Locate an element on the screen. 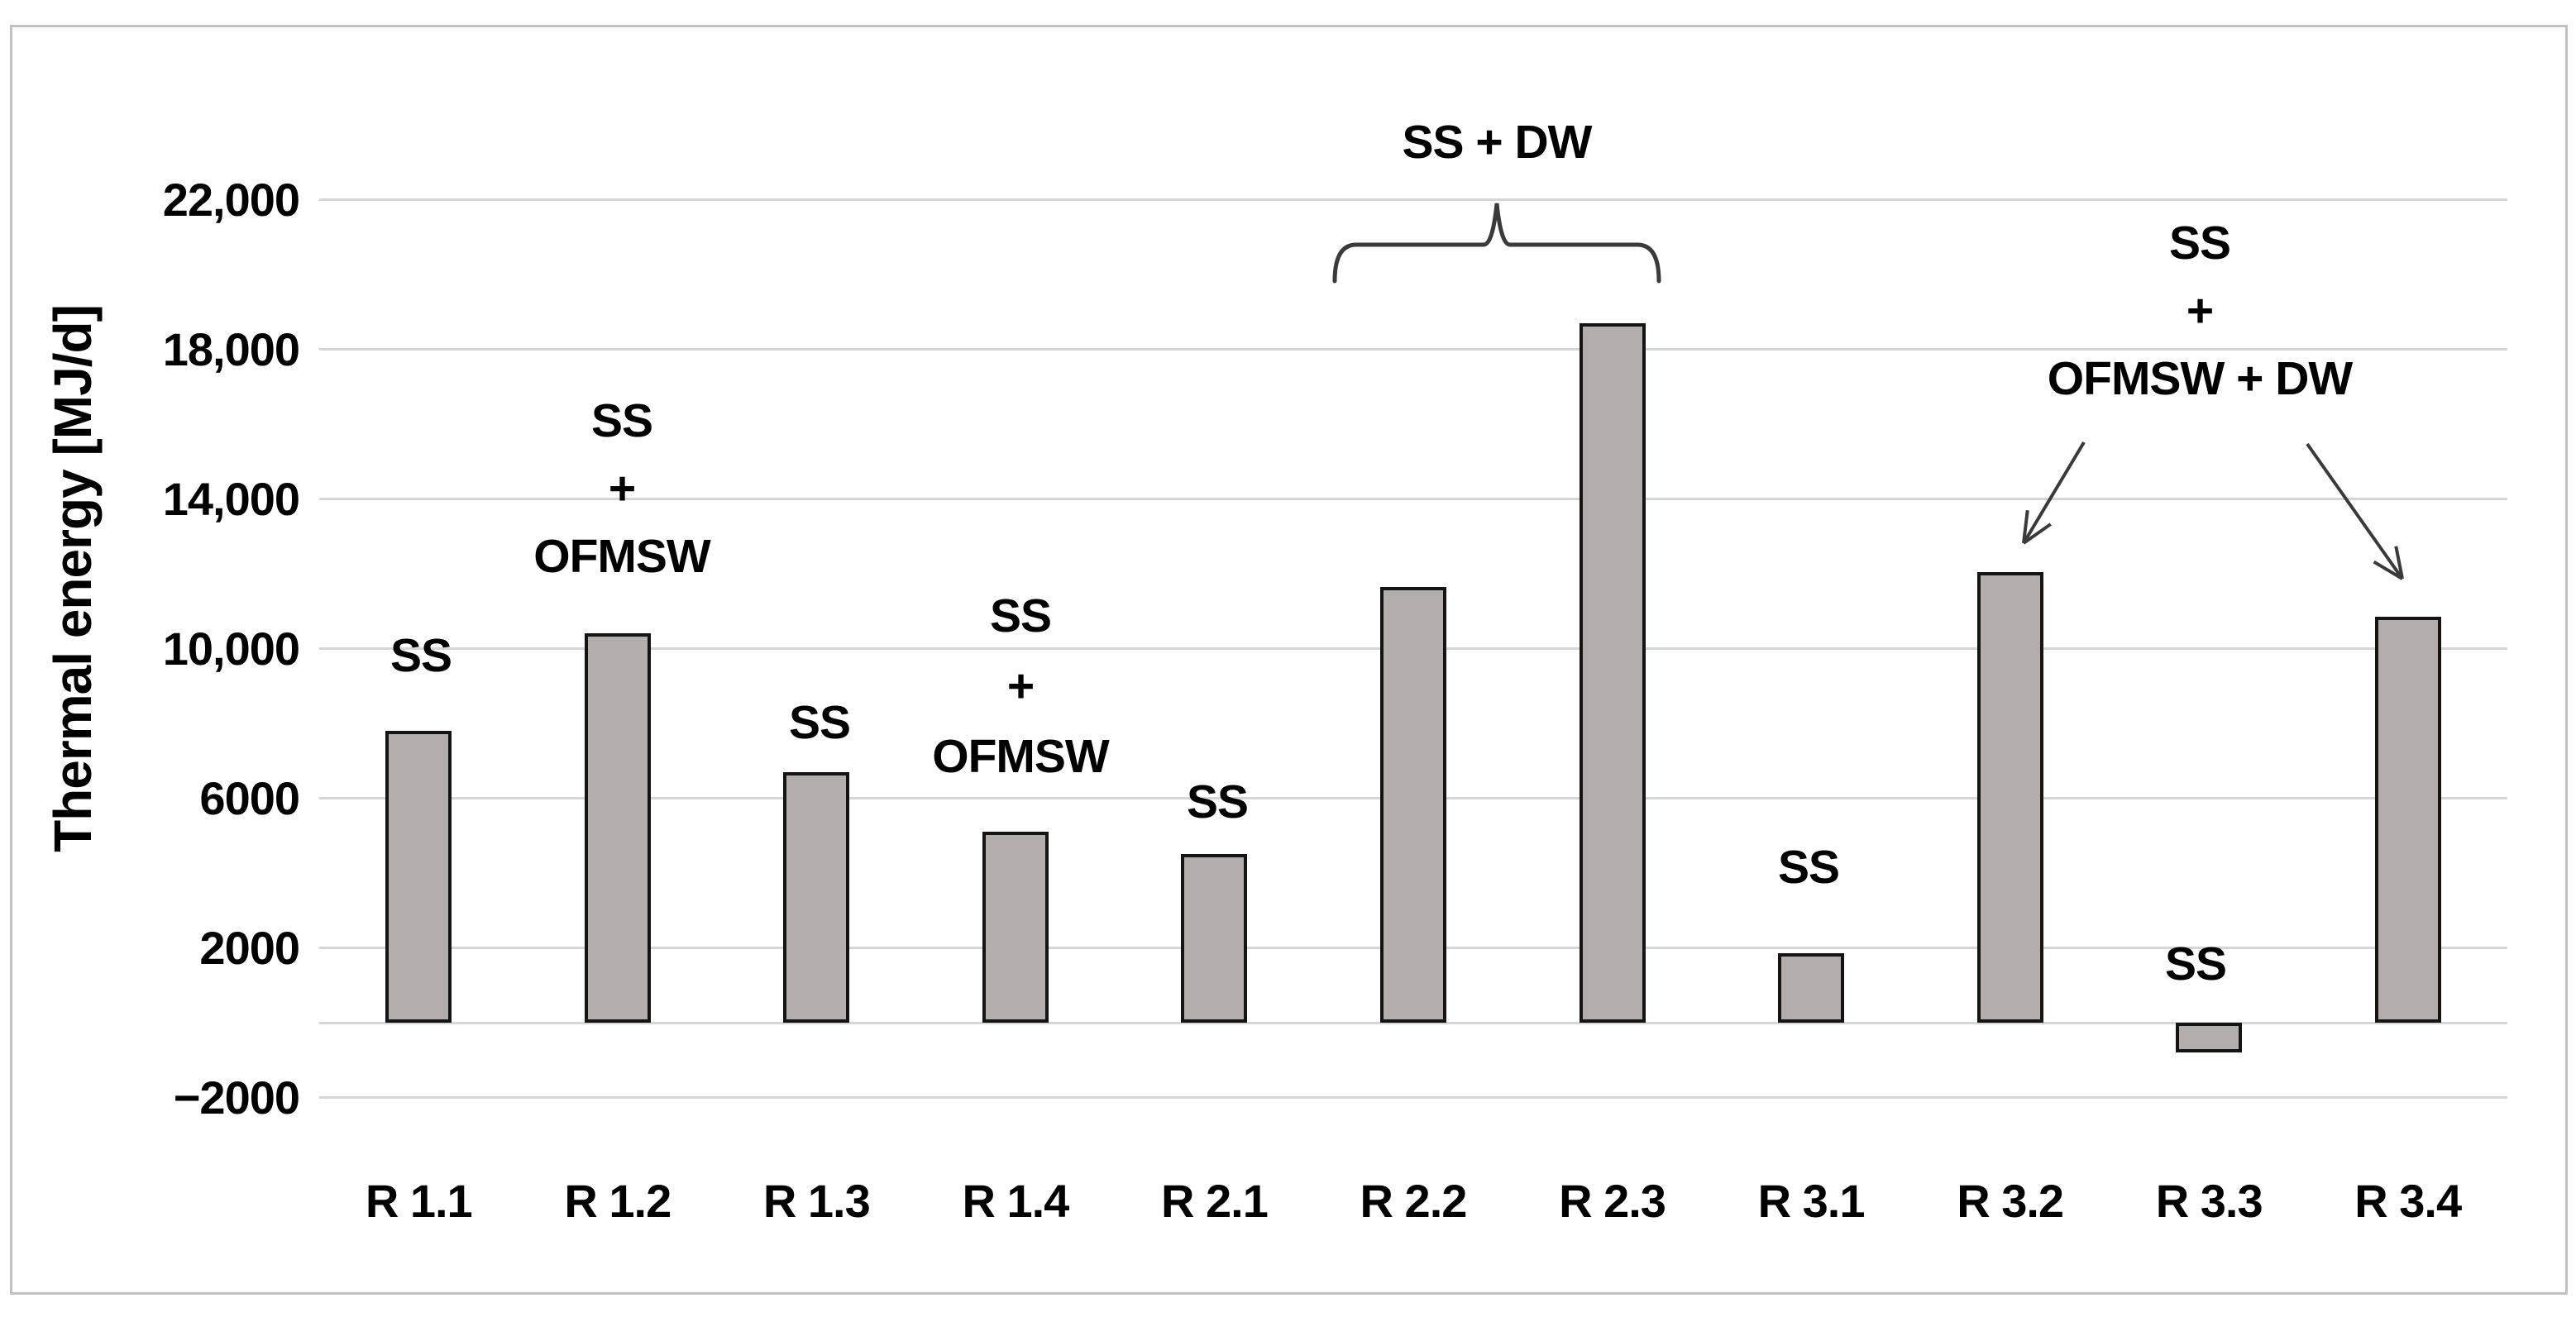 The width and height of the screenshot is (2576, 1317). bar-R-3.4 is located at coordinates (2407, 820).